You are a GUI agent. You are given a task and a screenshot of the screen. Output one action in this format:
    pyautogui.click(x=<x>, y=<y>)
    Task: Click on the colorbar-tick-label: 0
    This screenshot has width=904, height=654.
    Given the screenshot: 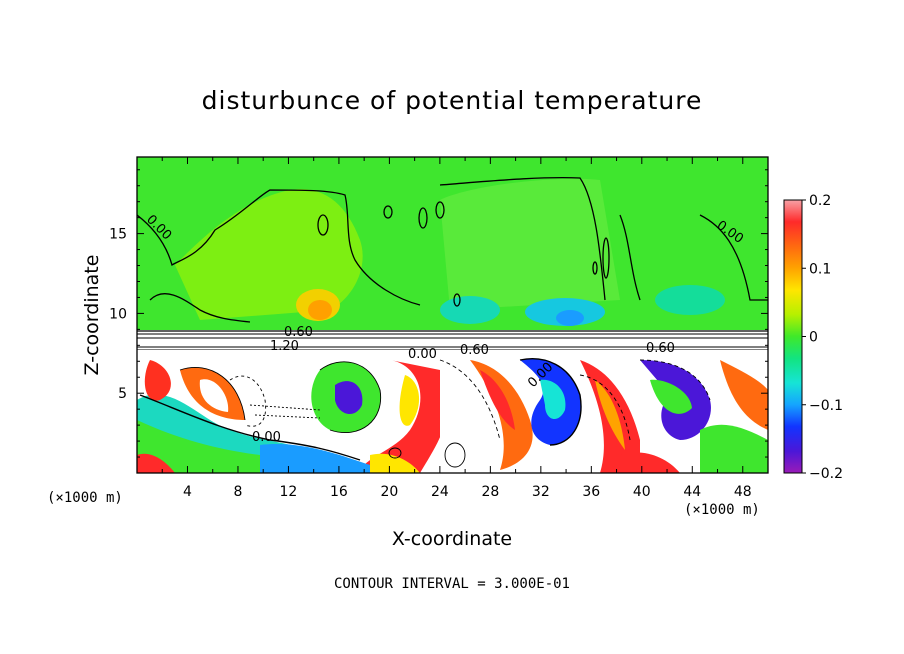 What is the action you would take?
    pyautogui.click(x=813, y=338)
    